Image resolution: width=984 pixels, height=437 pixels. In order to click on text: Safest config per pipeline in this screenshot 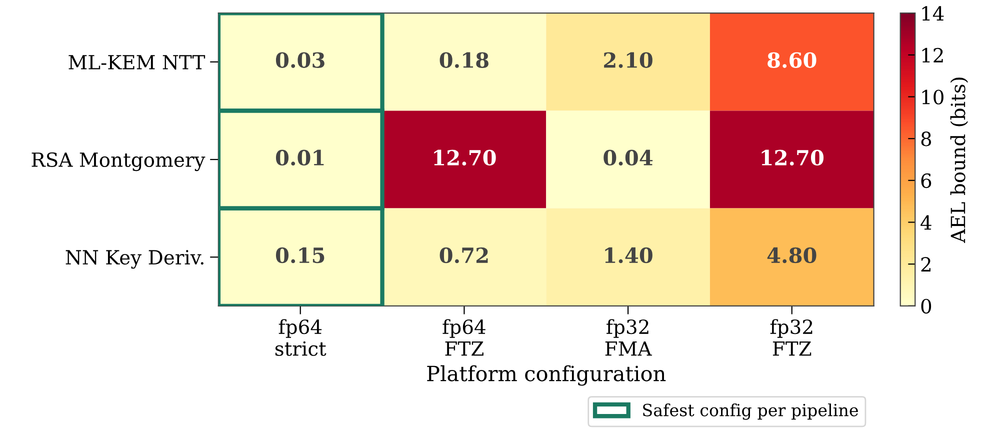, I will do `click(750, 411)`.